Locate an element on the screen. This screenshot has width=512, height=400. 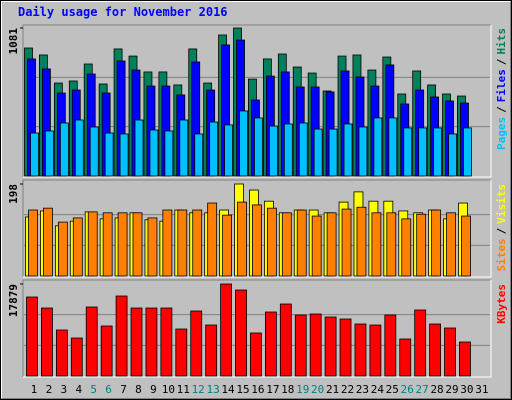
x-tick-label: 23 is located at coordinates (362, 389).